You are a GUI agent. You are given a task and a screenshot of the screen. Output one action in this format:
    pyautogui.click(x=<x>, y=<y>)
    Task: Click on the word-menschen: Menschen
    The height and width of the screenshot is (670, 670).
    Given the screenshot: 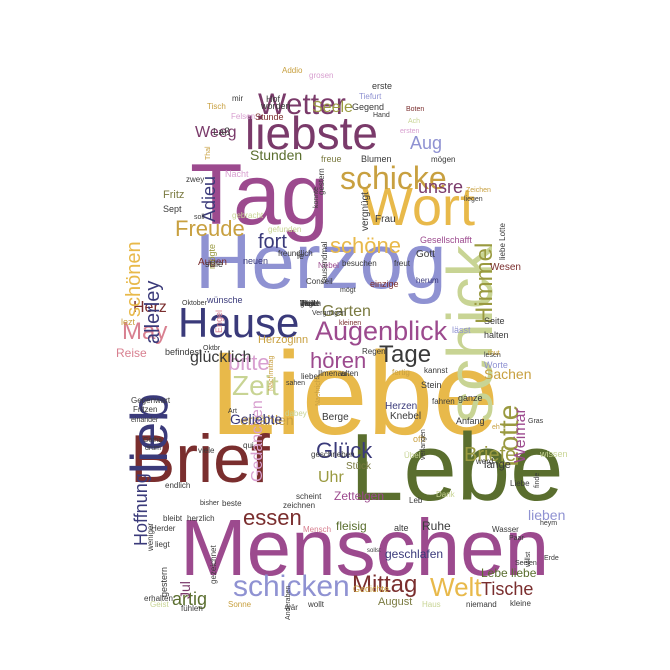 What is the action you would take?
    pyautogui.click(x=365, y=547)
    